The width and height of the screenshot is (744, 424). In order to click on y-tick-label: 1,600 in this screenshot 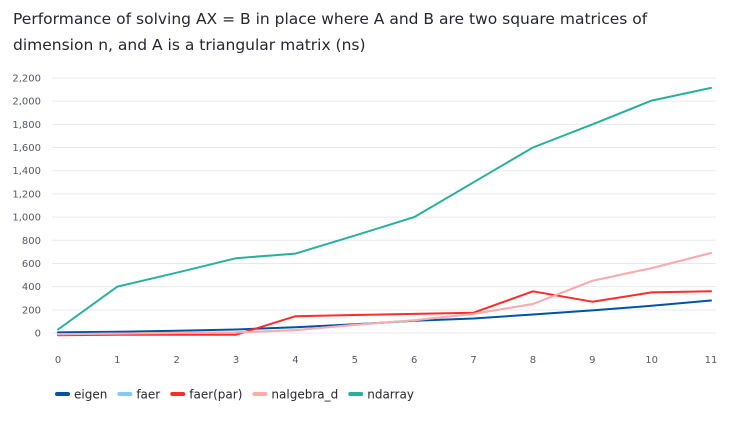, I will do `click(26, 148)`.